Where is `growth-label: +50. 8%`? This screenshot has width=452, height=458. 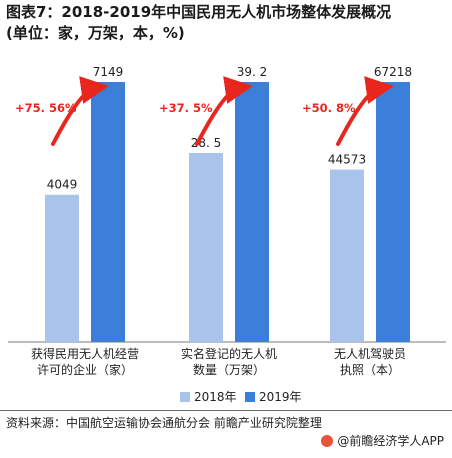 growth-label: +50. 8% is located at coordinates (329, 108).